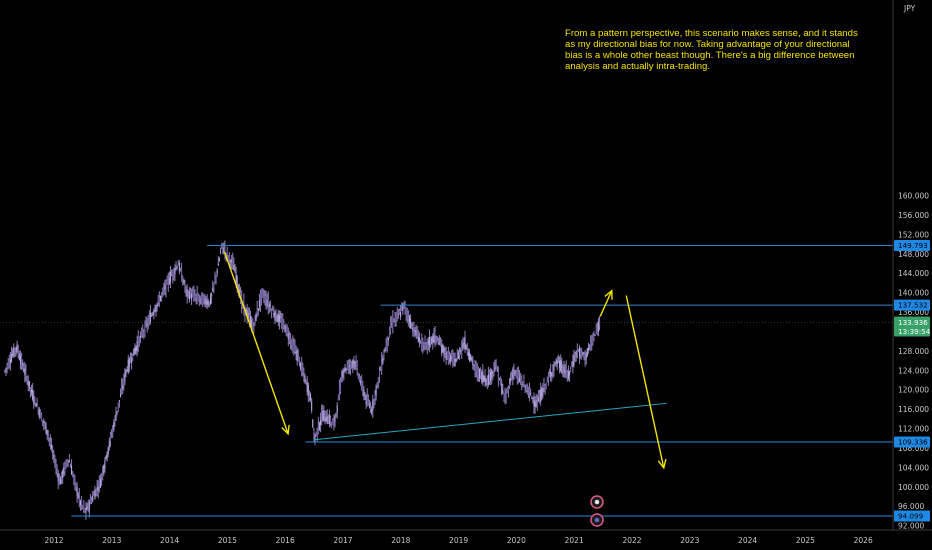  Describe the element at coordinates (597, 511) in the screenshot. I see `event-markers` at that location.